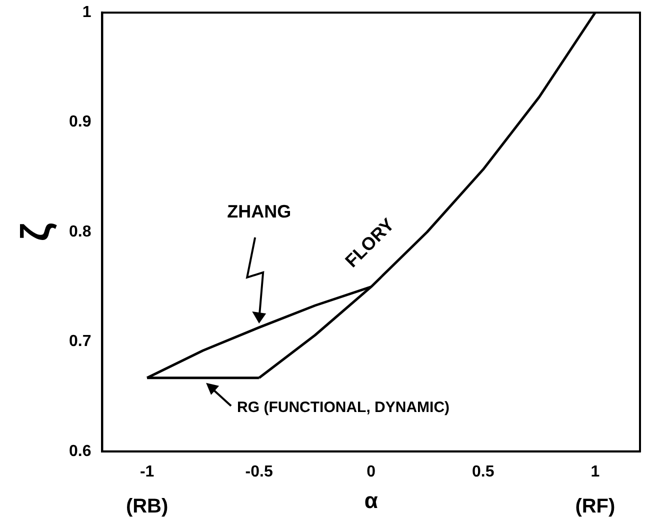 Image resolution: width=648 pixels, height=529 pixels. Describe the element at coordinates (87, 13) in the screenshot. I see `y-tick-label: 1` at that location.